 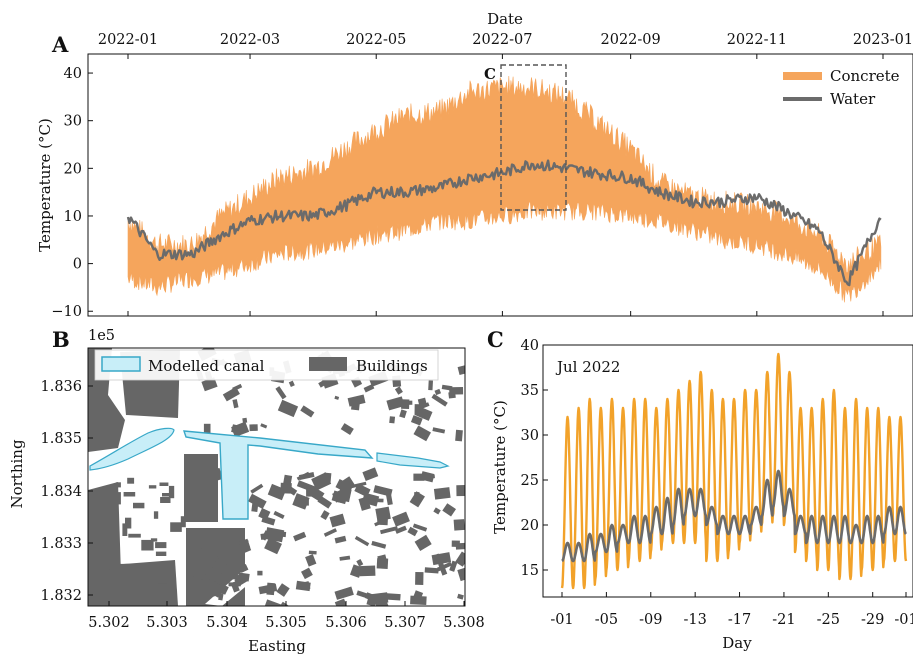 I want to click on panel-b-legend-box, so click(x=266, y=365).